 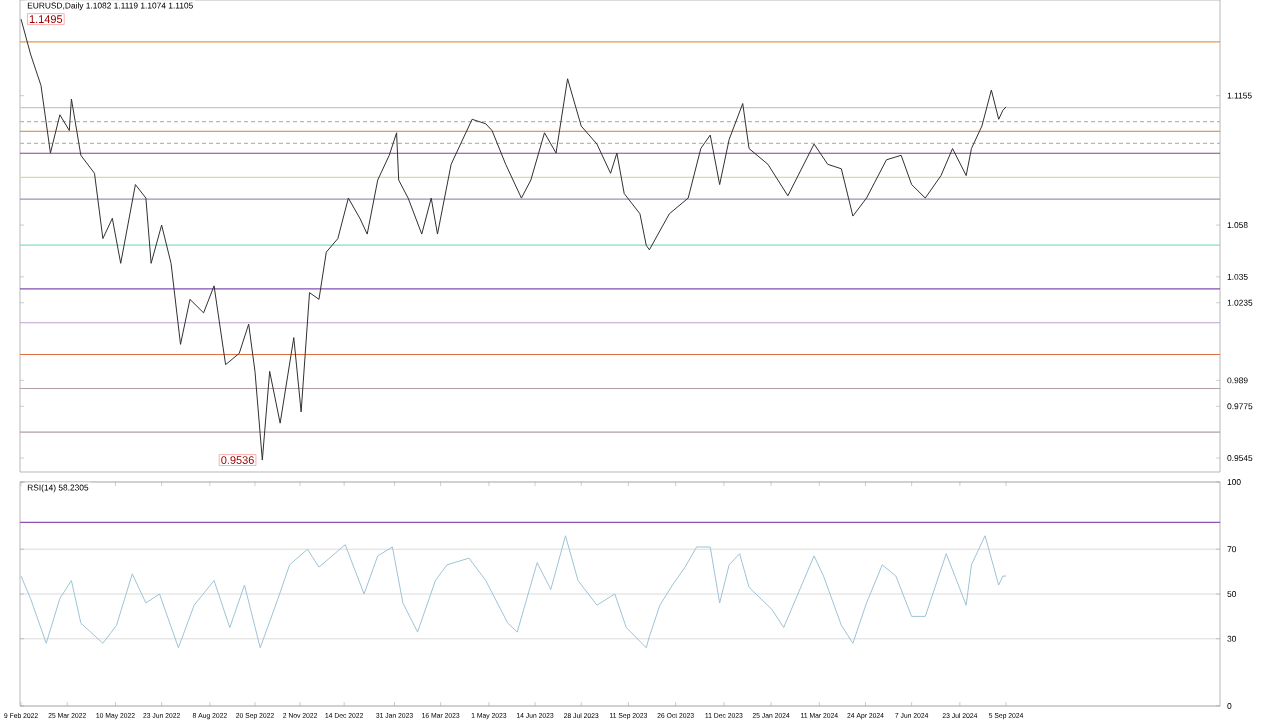 I want to click on line-series, so click(x=513, y=592).